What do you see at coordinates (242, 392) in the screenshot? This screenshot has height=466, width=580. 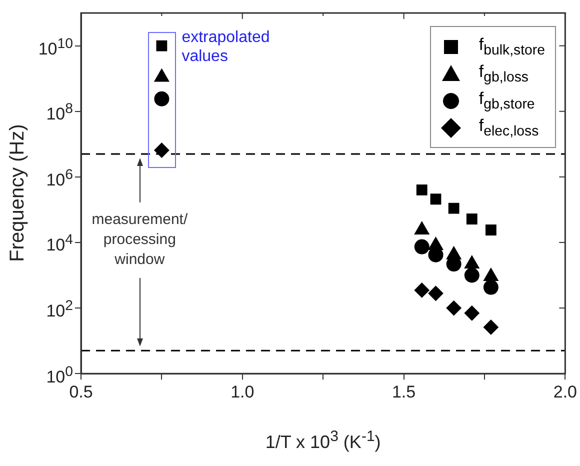 I see `x-tick-label: 1.0` at bounding box center [242, 392].